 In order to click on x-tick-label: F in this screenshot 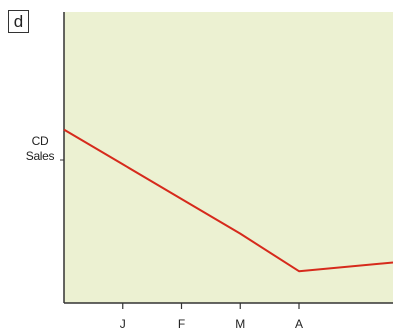, I will do `click(181, 324)`.